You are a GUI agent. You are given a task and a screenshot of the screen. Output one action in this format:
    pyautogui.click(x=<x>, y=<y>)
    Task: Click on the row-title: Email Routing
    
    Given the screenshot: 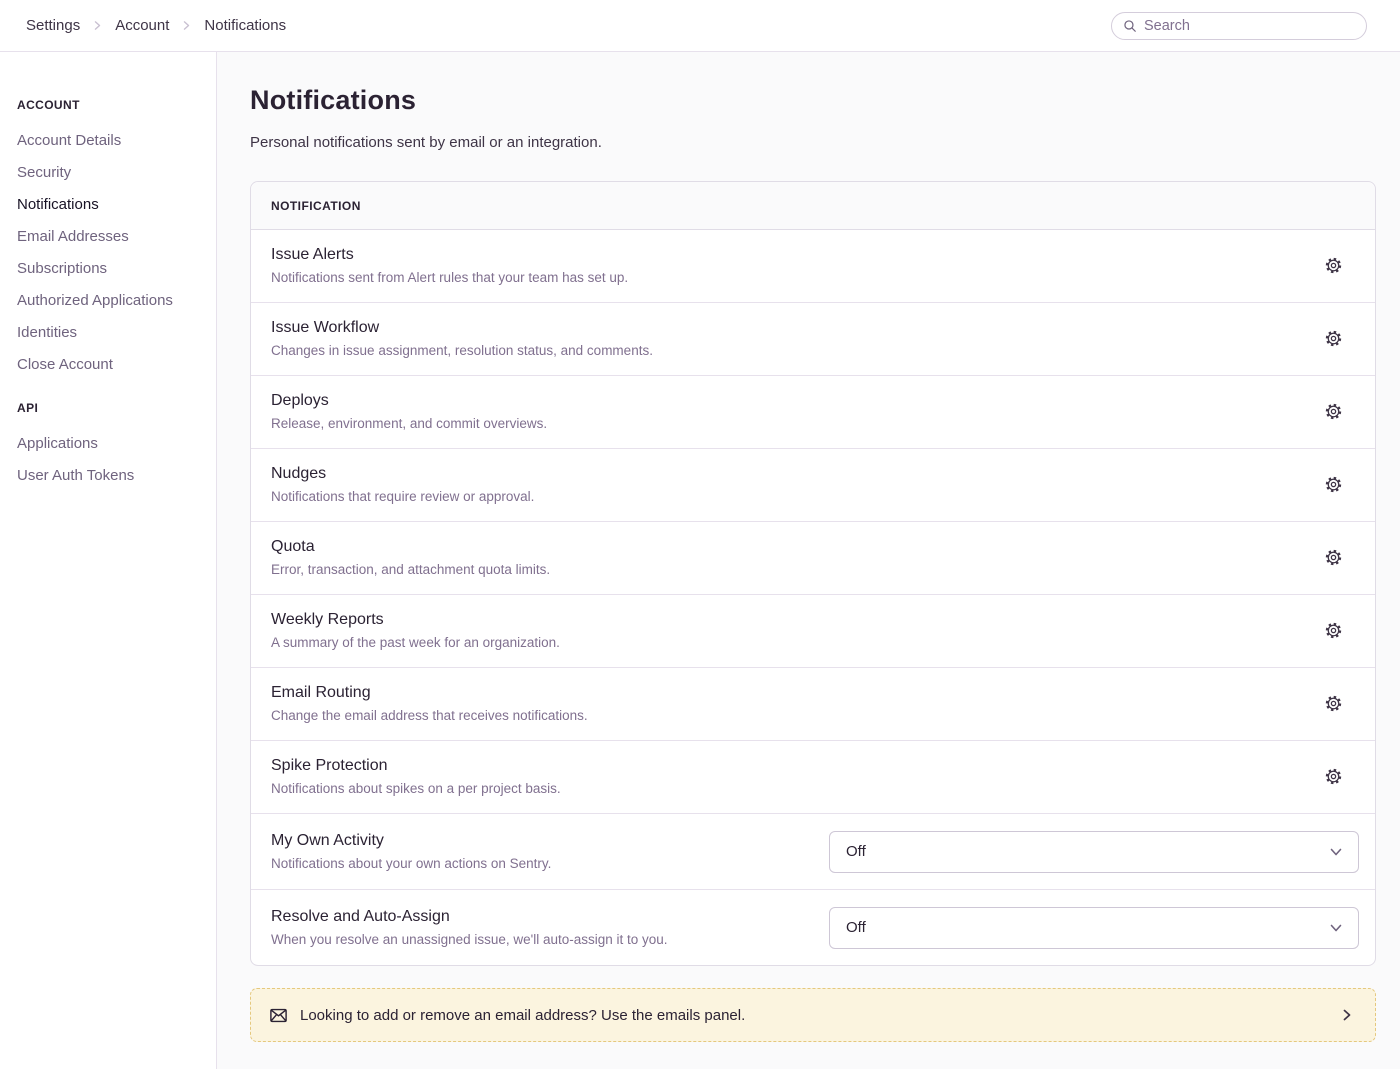 What is the action you would take?
    pyautogui.click(x=321, y=692)
    